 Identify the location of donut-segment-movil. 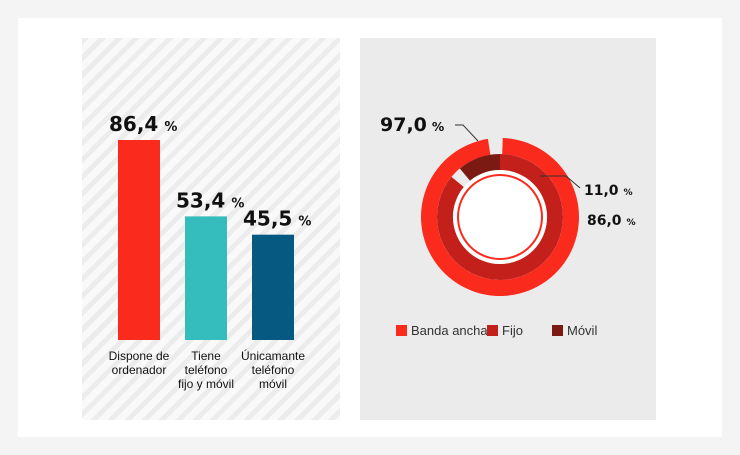
(479, 167).